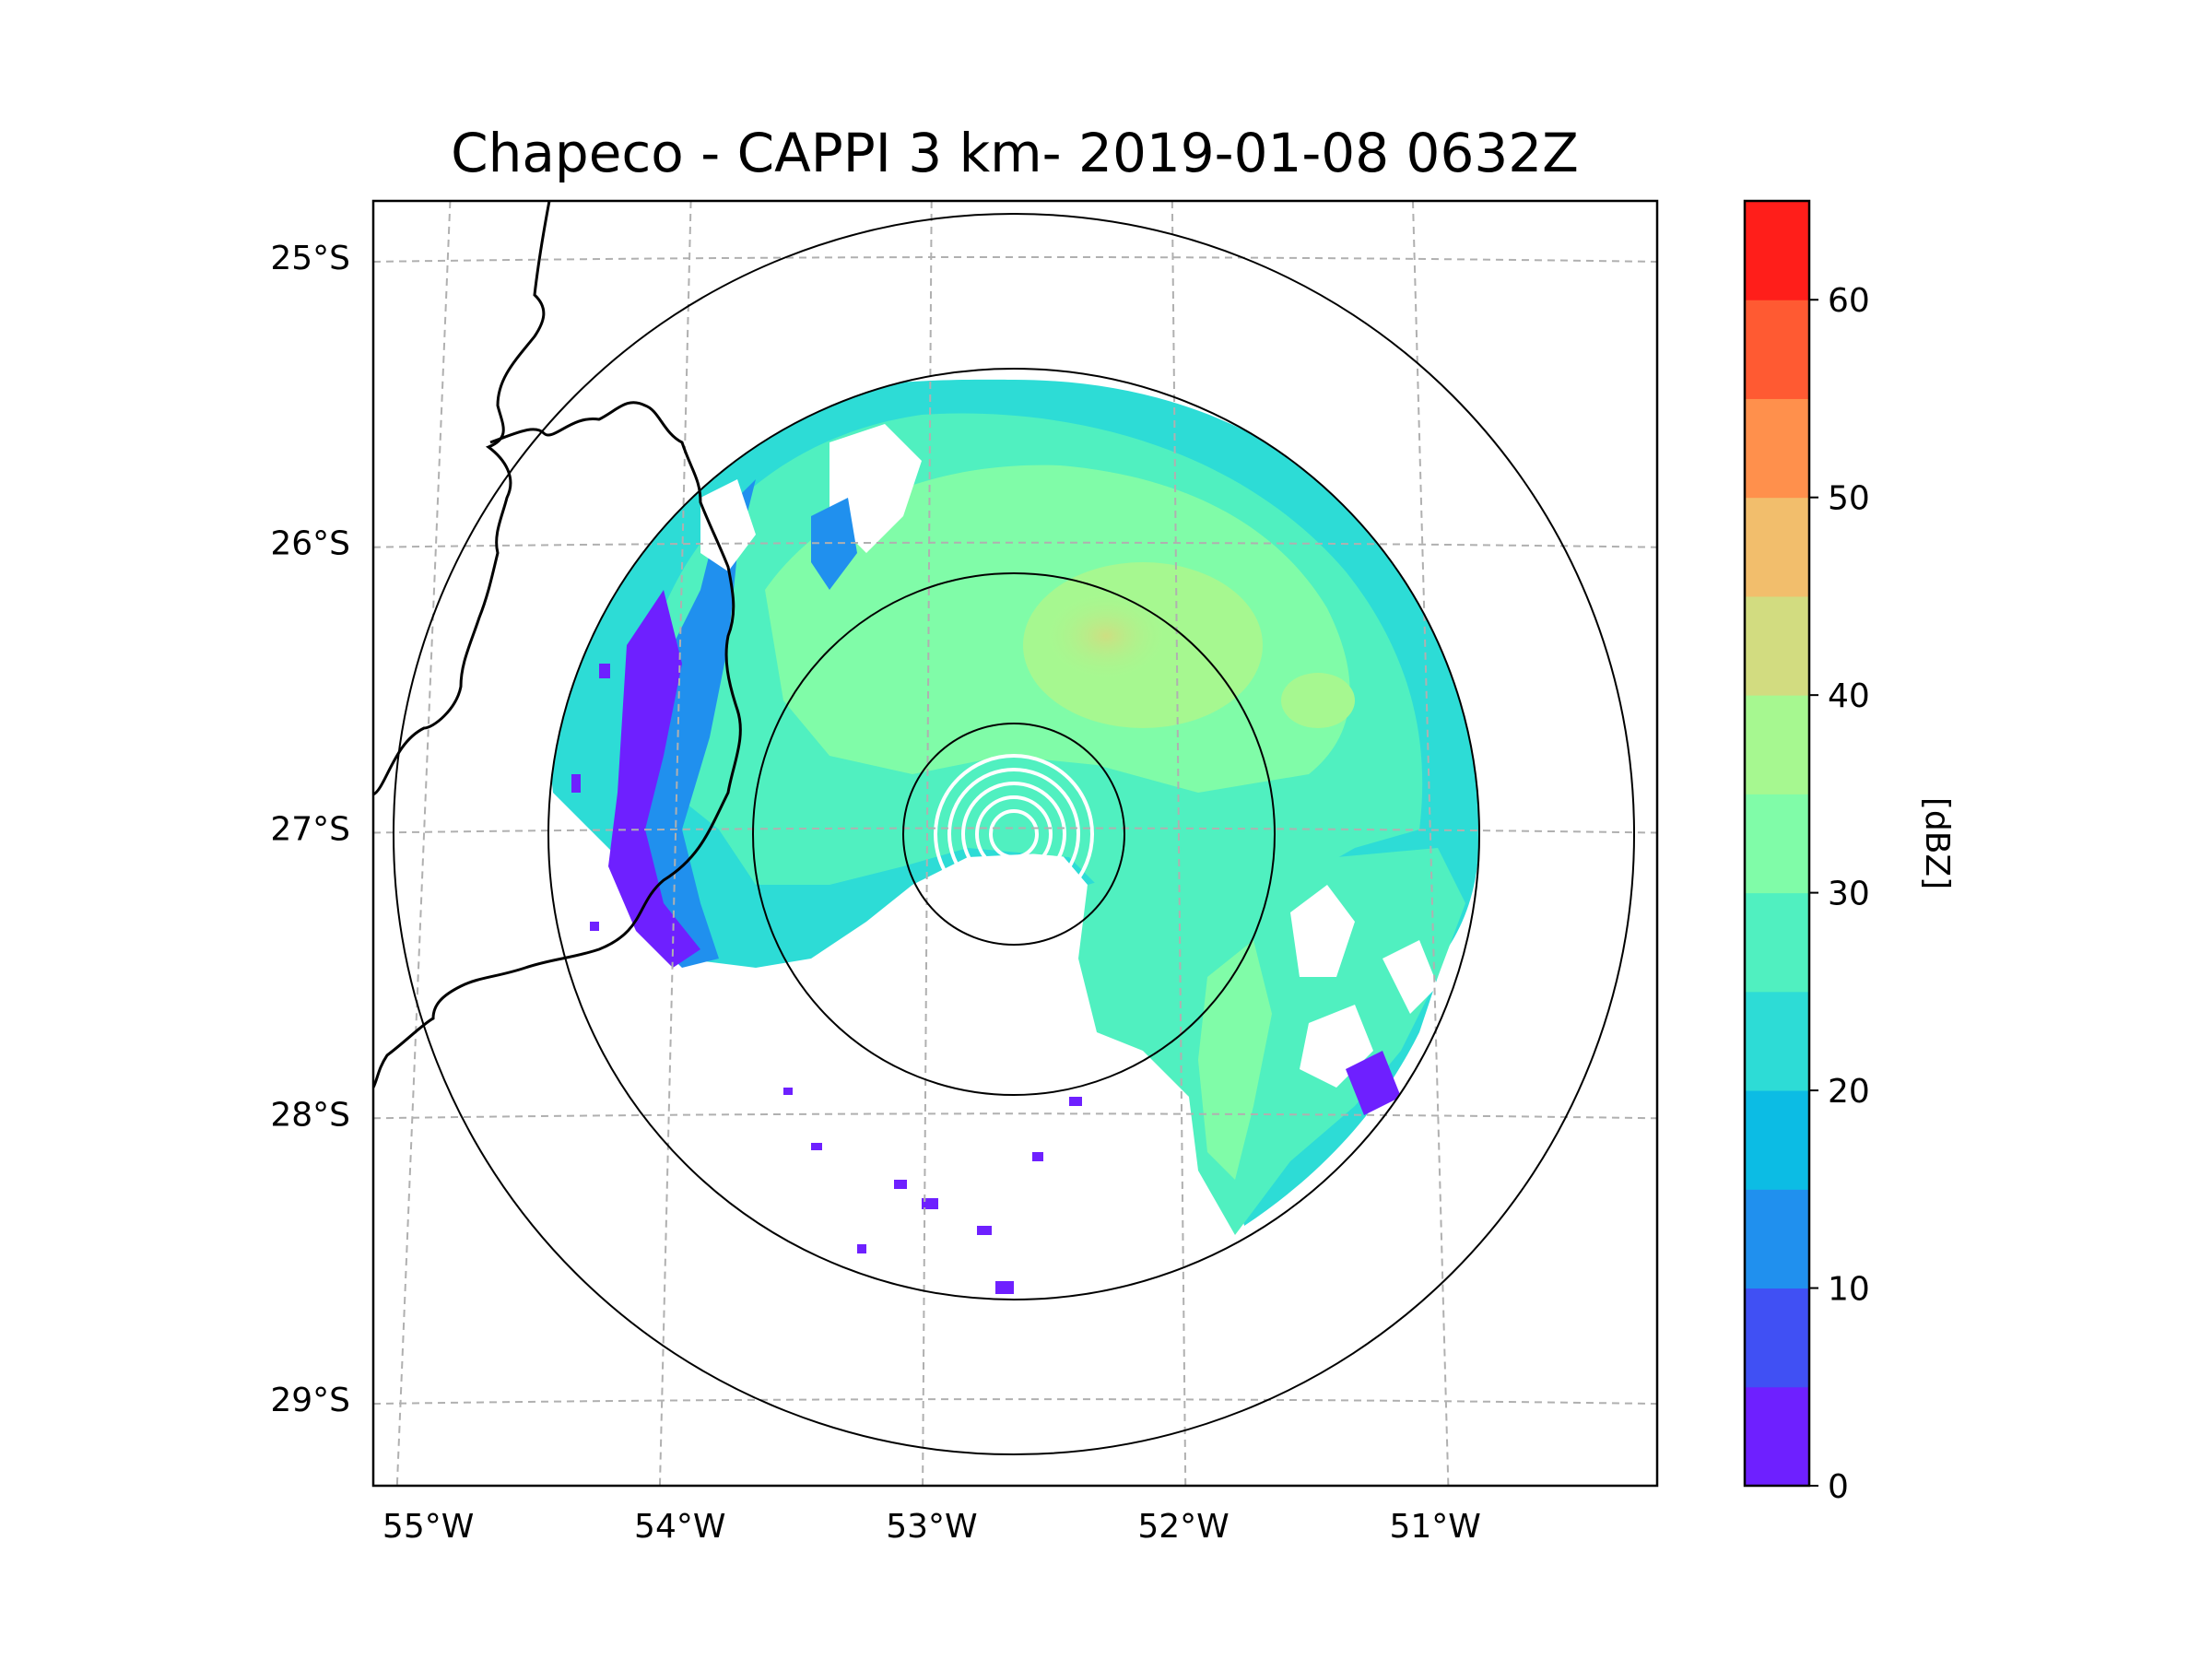 Image resolution: width=2212 pixels, height=1659 pixels. Describe the element at coordinates (1849, 894) in the screenshot. I see `colorbar-tick-label: 30` at that location.